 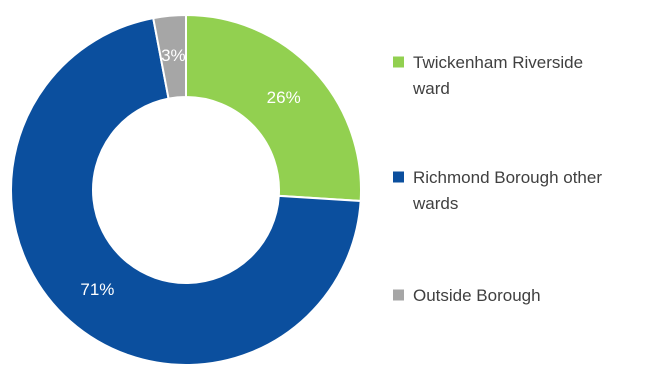 What do you see at coordinates (398, 177) in the screenshot?
I see `legend-swatch-richmond-borough-other-wards` at bounding box center [398, 177].